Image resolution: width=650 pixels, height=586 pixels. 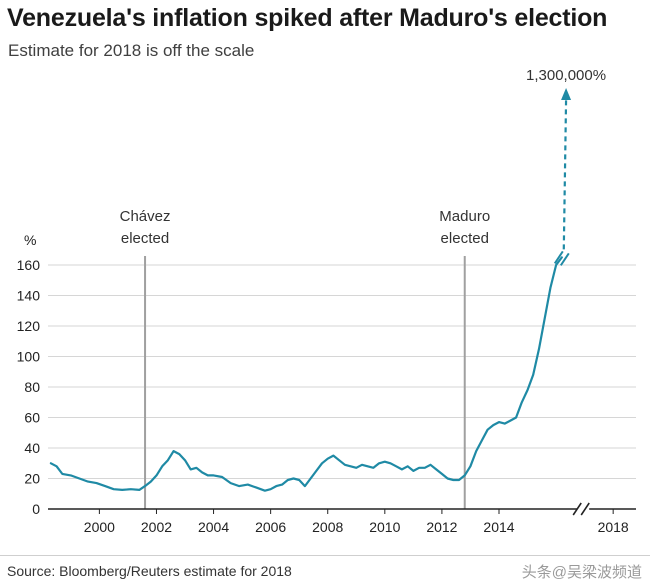 I want to click on x-tick-label-2002: 2002, so click(x=156, y=527).